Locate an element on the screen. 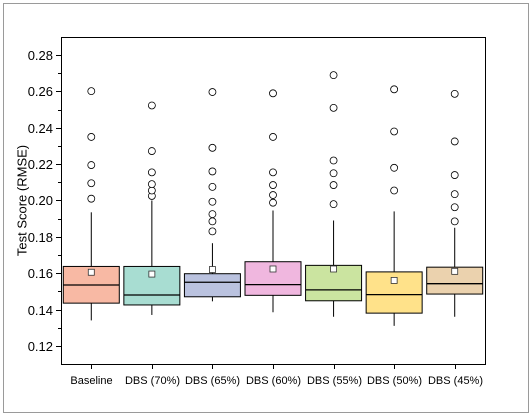 The width and height of the screenshot is (532, 416). x-tick-label: Baseline is located at coordinates (91, 381).